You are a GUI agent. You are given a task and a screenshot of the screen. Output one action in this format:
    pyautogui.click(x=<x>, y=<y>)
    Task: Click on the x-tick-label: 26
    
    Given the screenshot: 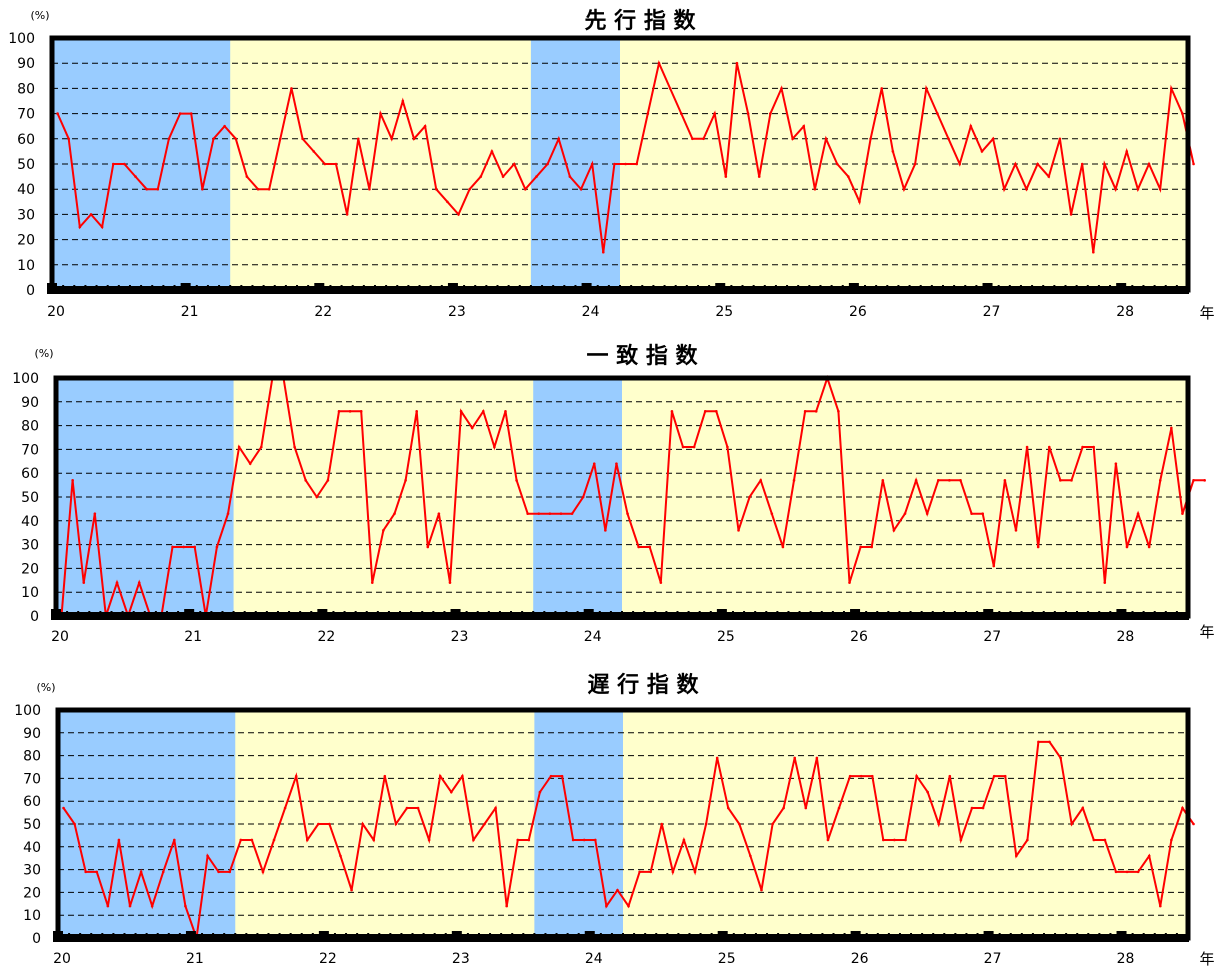 What is the action you would take?
    pyautogui.click(x=860, y=959)
    